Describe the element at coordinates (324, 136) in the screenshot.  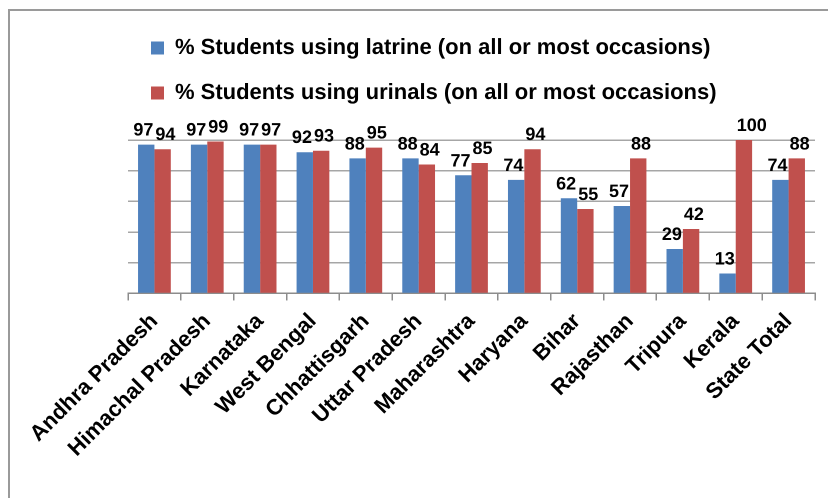
I see `data-label: 93` at that location.